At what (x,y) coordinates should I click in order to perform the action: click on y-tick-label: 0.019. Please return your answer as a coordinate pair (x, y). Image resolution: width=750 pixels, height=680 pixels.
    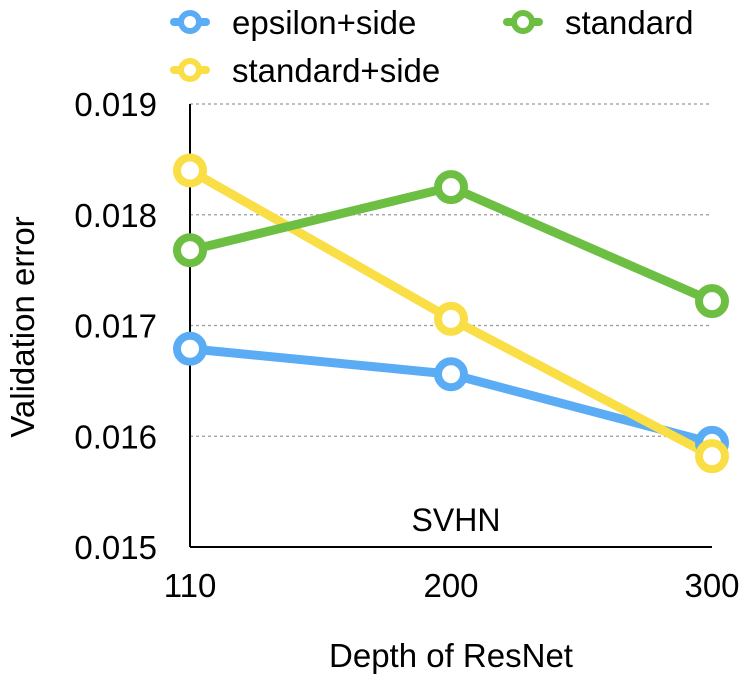
    Looking at the image, I should click on (115, 104).